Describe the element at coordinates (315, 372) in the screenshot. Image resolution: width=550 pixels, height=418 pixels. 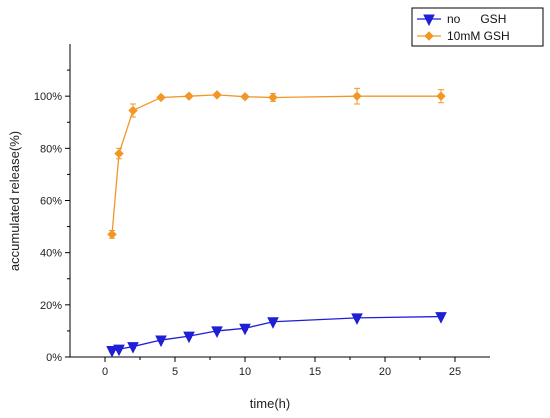
I see `x-tick-label: 15` at that location.